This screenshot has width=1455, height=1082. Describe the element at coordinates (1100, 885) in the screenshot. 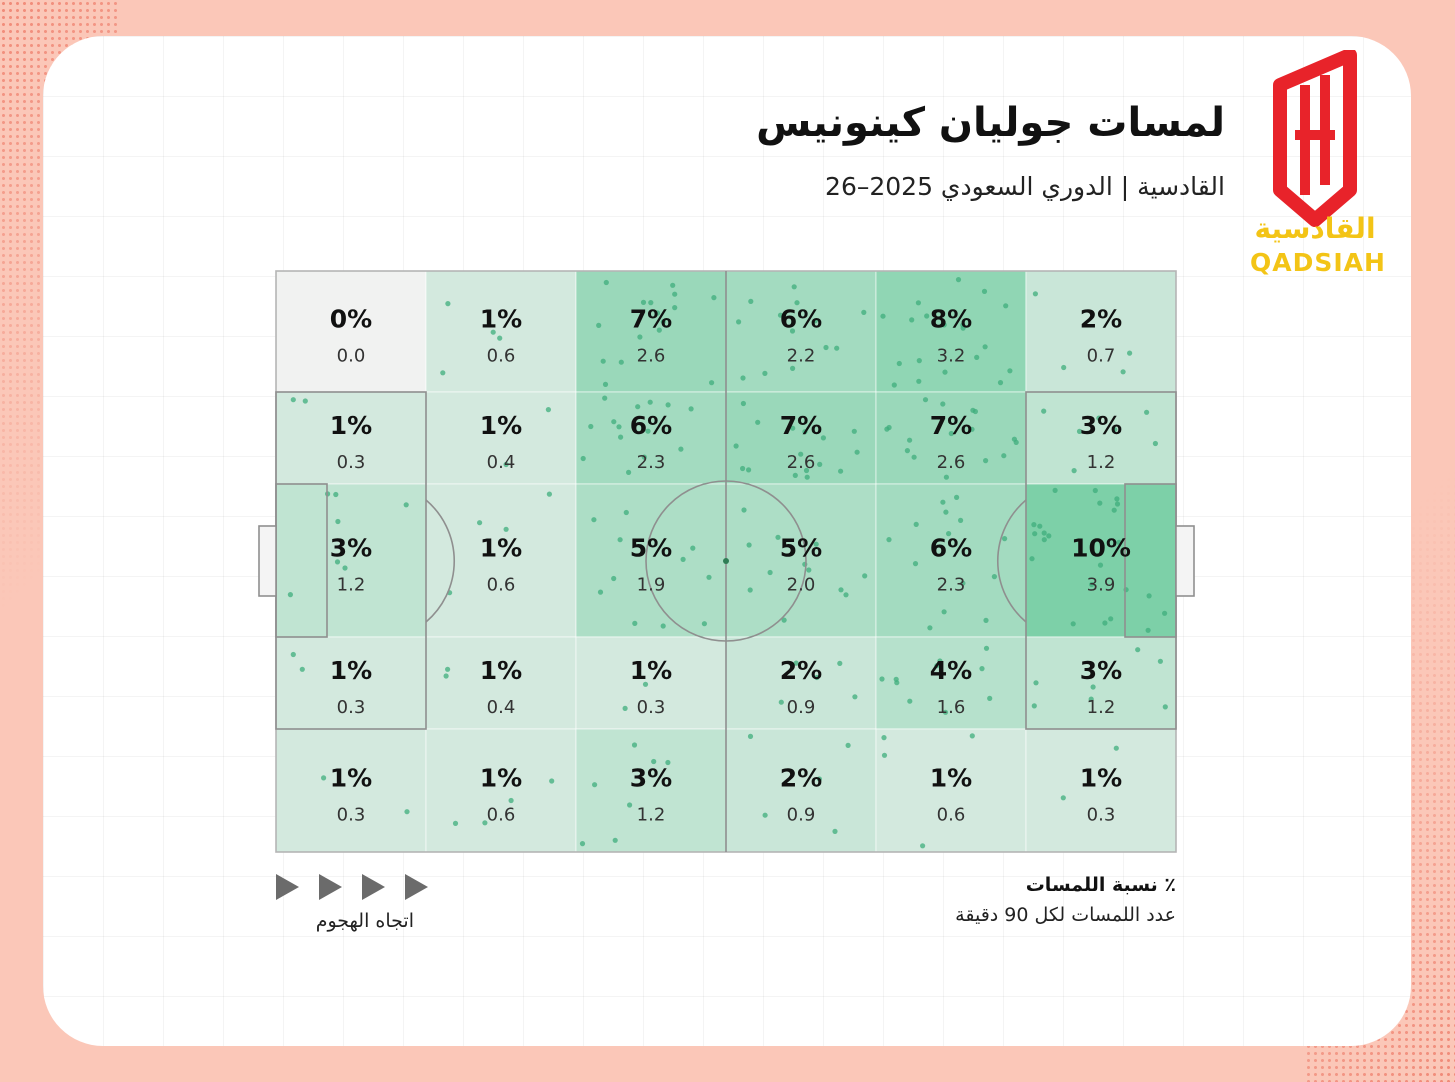

I see `legend-percent-label: ٪ نسبة اللمسات` at that location.